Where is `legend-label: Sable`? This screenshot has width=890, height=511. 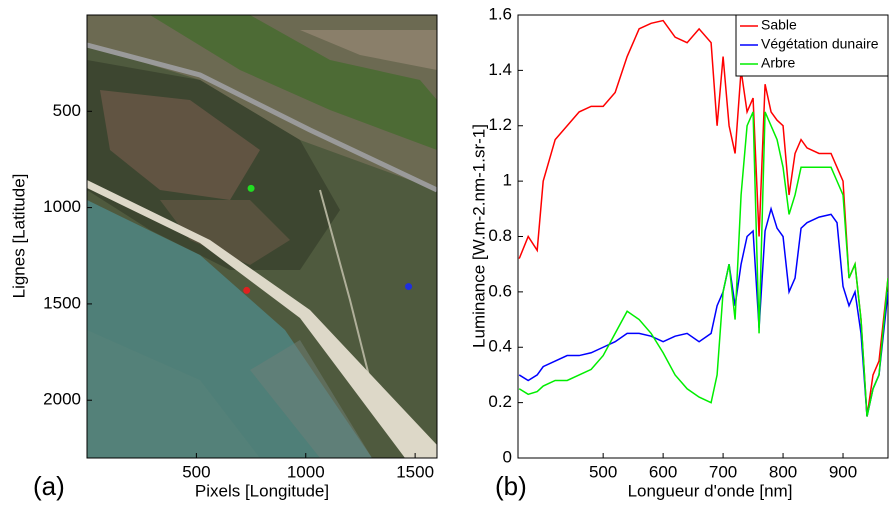 legend-label: Sable is located at coordinates (779, 25).